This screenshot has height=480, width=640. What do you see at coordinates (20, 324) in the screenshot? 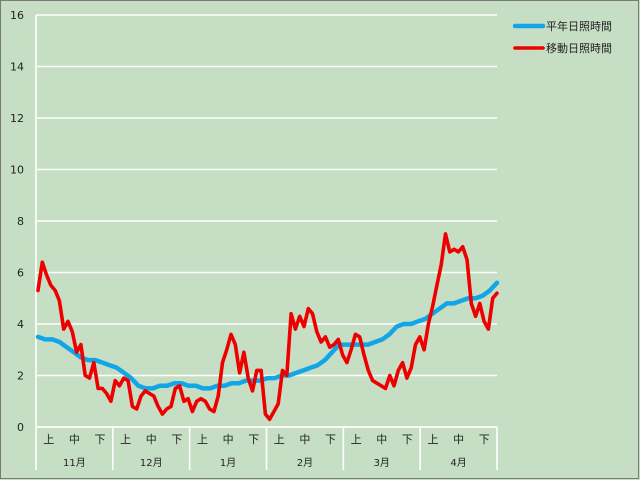
I see `y-tick-label: 4` at bounding box center [20, 324].